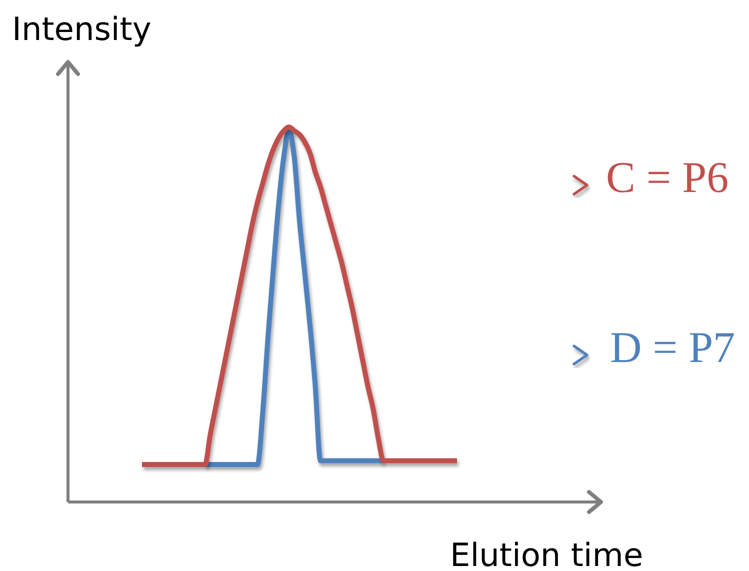 The height and width of the screenshot is (571, 749). What do you see at coordinates (547, 553) in the screenshot?
I see `x-axis-title: Elution time` at bounding box center [547, 553].